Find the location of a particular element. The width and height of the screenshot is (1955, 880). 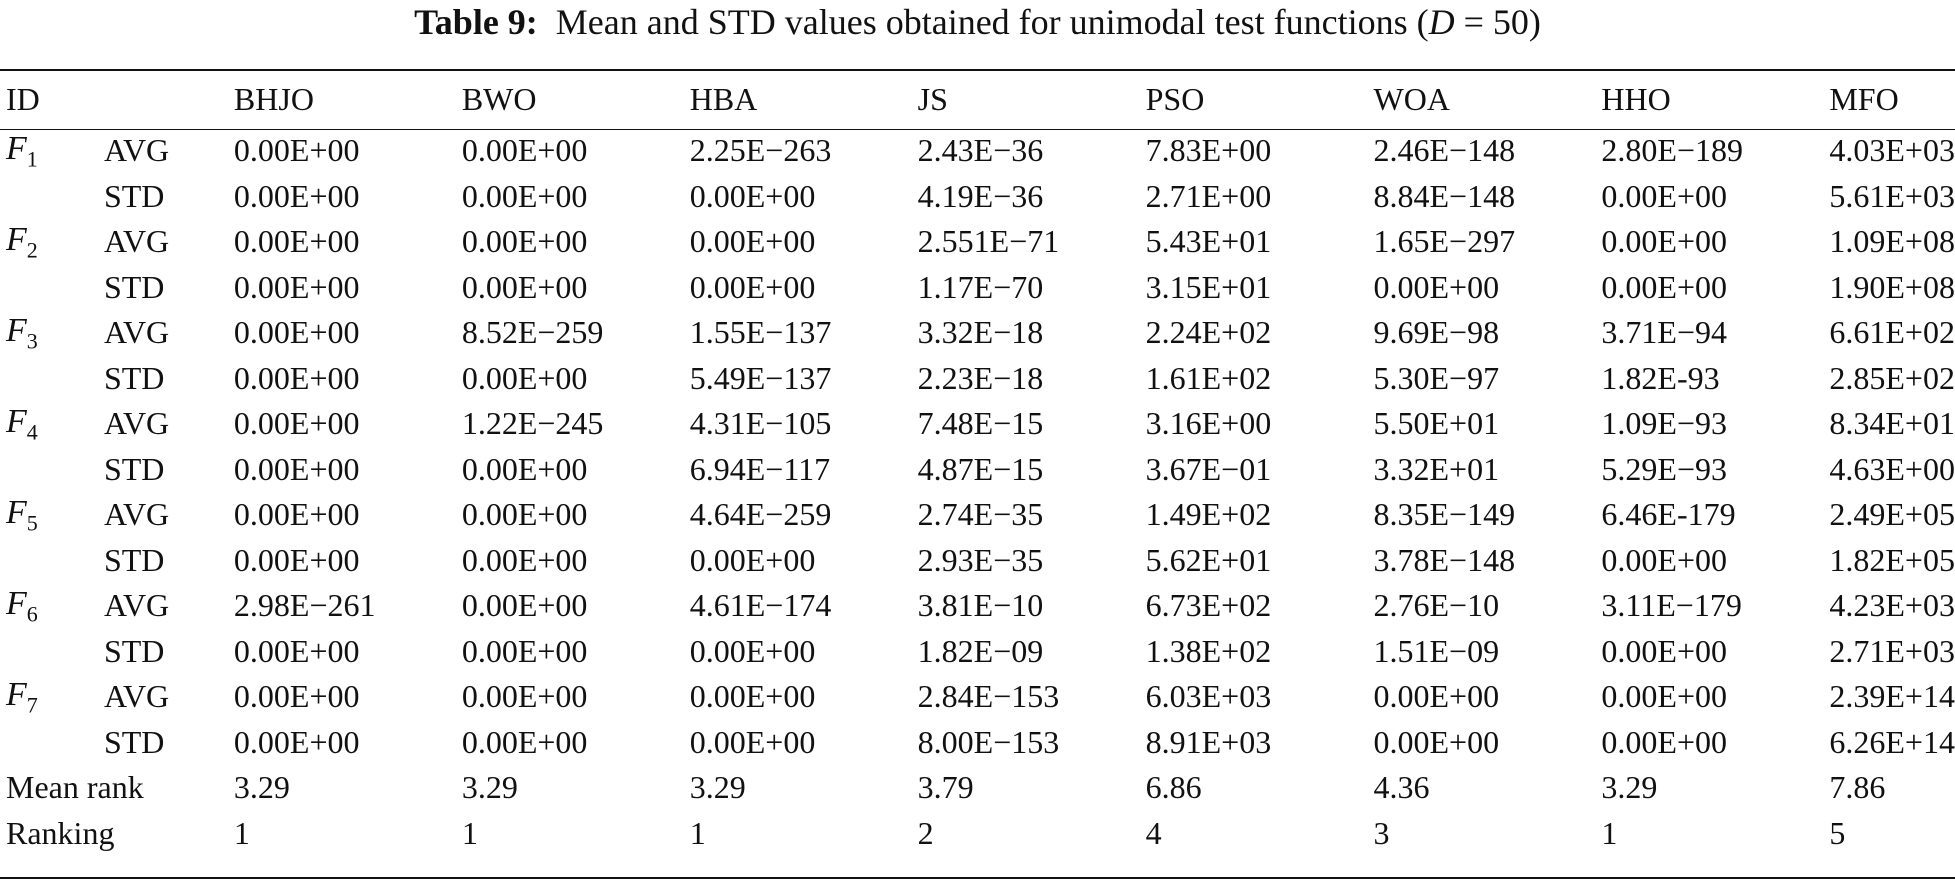

bottom-rule is located at coordinates (977, 878).